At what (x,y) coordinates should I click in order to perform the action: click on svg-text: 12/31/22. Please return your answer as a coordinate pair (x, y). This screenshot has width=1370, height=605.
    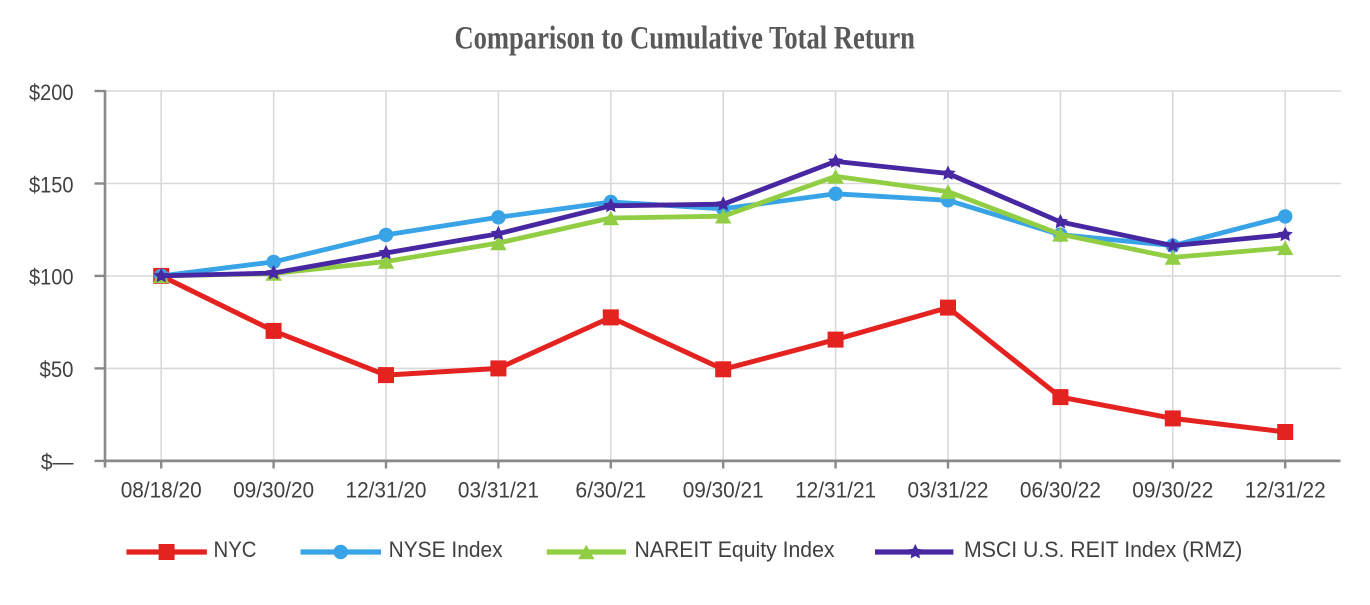
    Looking at the image, I should click on (1285, 490).